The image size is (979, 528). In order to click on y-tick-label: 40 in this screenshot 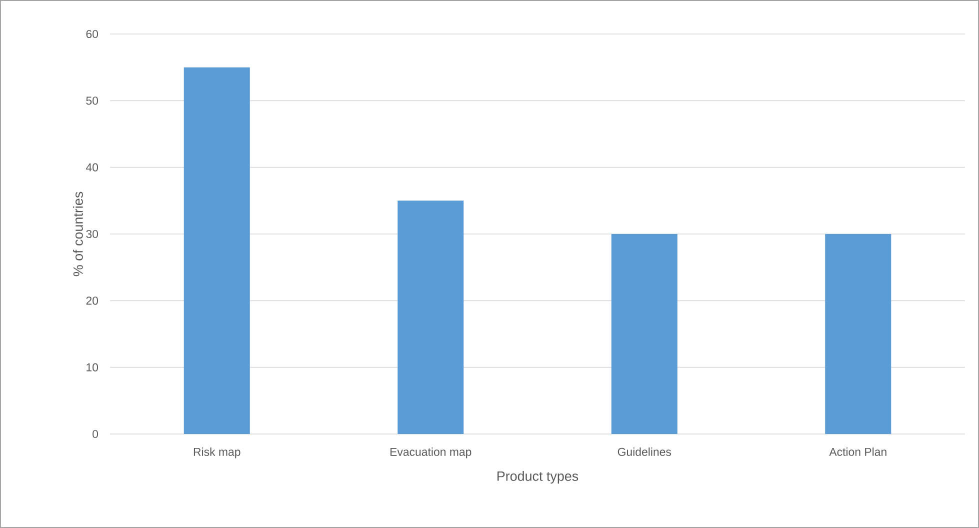, I will do `click(92, 167)`.